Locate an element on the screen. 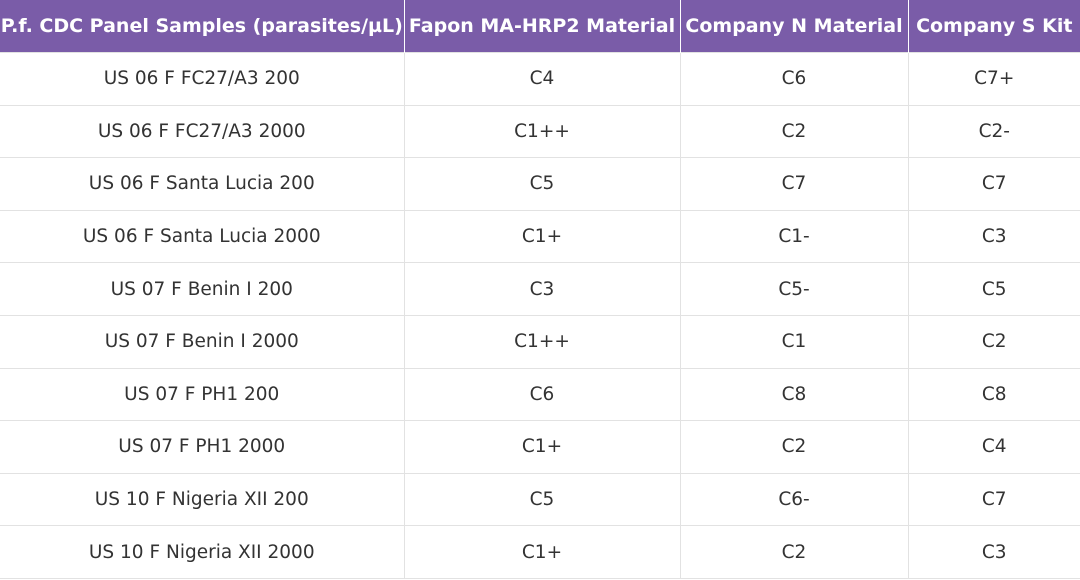  sample-cell: US 07 F Benin I 2000 is located at coordinates (202, 341).